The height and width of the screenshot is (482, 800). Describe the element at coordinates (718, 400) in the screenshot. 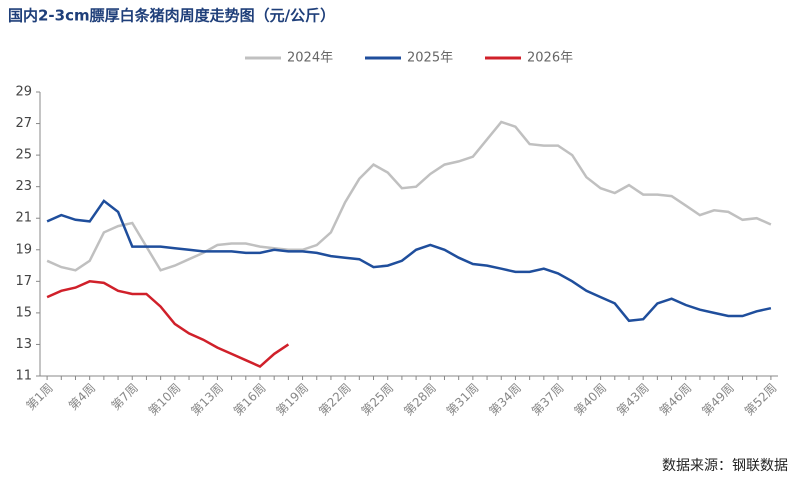

I see `x-tick-label: 第49周` at that location.